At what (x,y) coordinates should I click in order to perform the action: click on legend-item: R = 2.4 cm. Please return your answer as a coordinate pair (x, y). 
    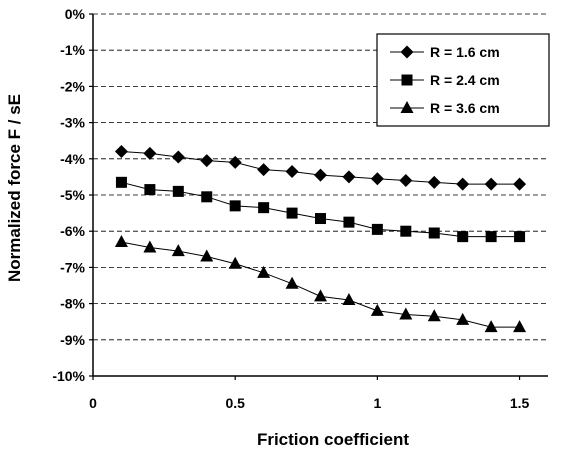
    Looking at the image, I should click on (445, 80).